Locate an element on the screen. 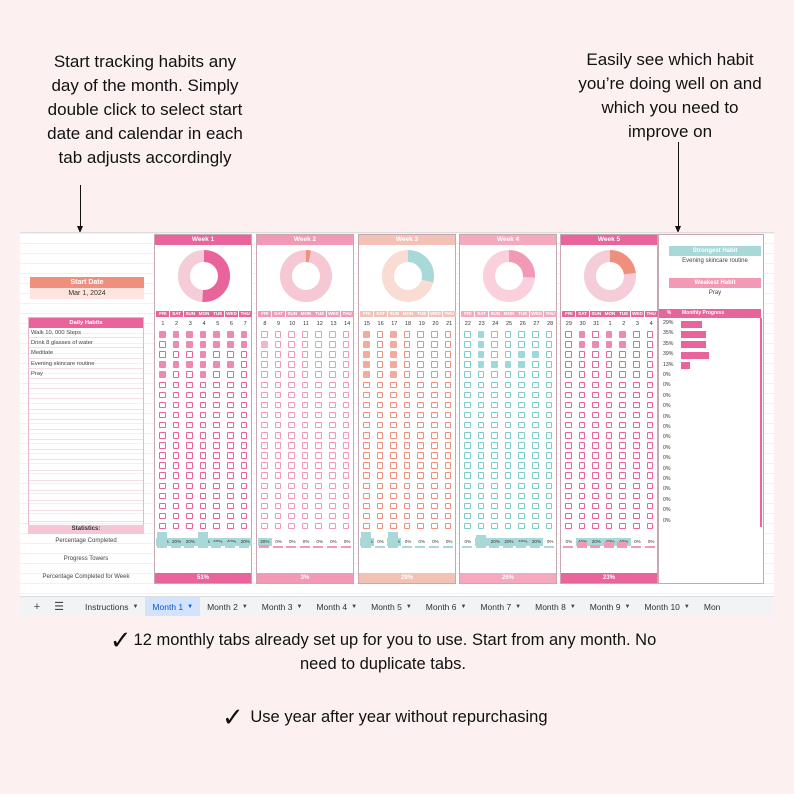 Image resolution: width=794 pixels, height=794 pixels. caret-down-icon: ▼ is located at coordinates (244, 606).